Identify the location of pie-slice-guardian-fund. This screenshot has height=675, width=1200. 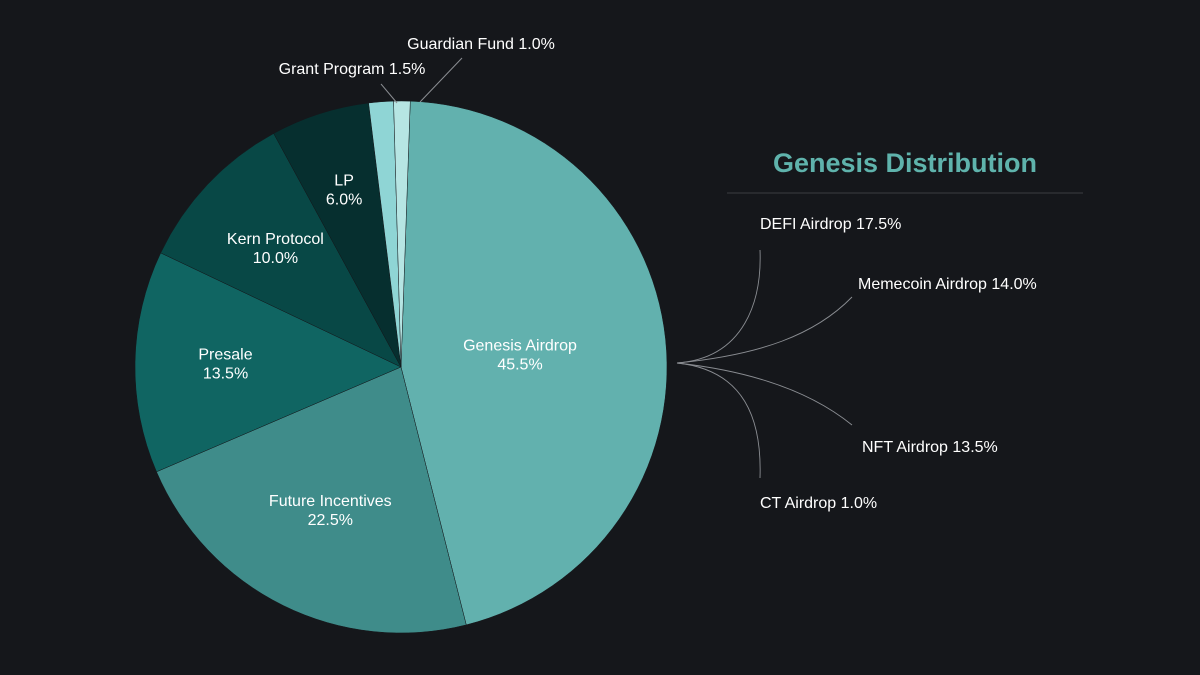
(402, 234).